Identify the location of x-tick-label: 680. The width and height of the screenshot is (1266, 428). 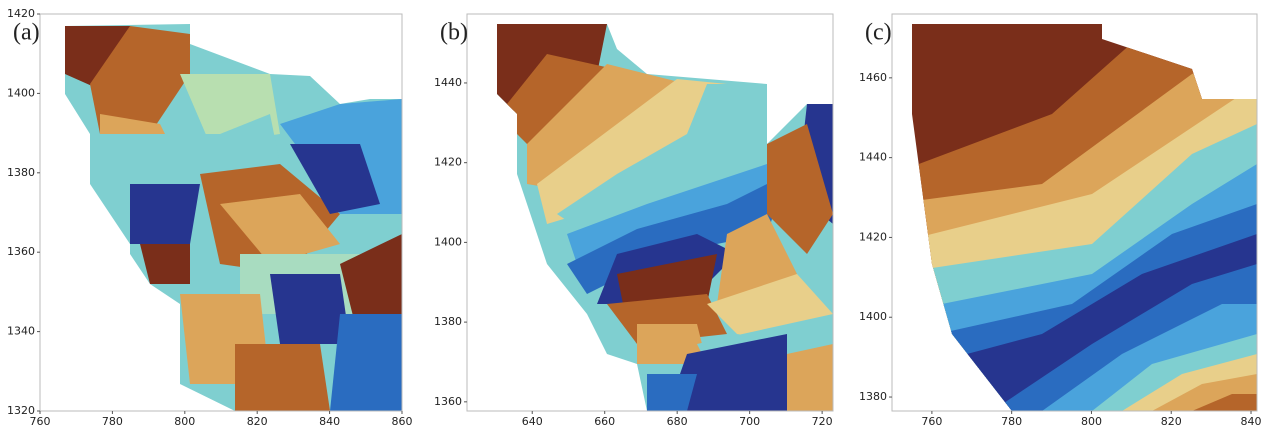
(677, 421).